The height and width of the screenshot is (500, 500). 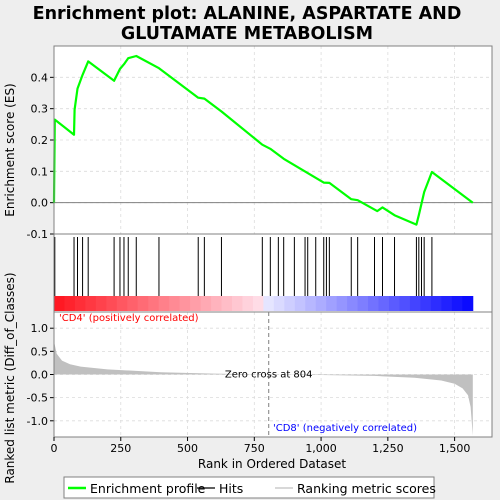 What do you see at coordinates (254, 448) in the screenshot?
I see `x-tick-label: 750` at bounding box center [254, 448].